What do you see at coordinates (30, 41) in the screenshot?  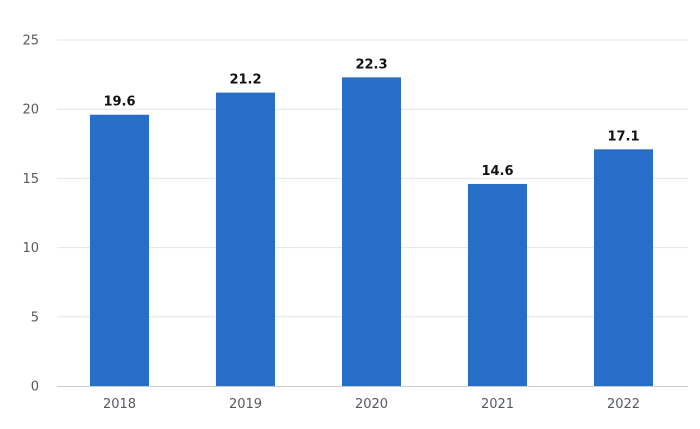 I see `y-tick-label: 25` at bounding box center [30, 41].